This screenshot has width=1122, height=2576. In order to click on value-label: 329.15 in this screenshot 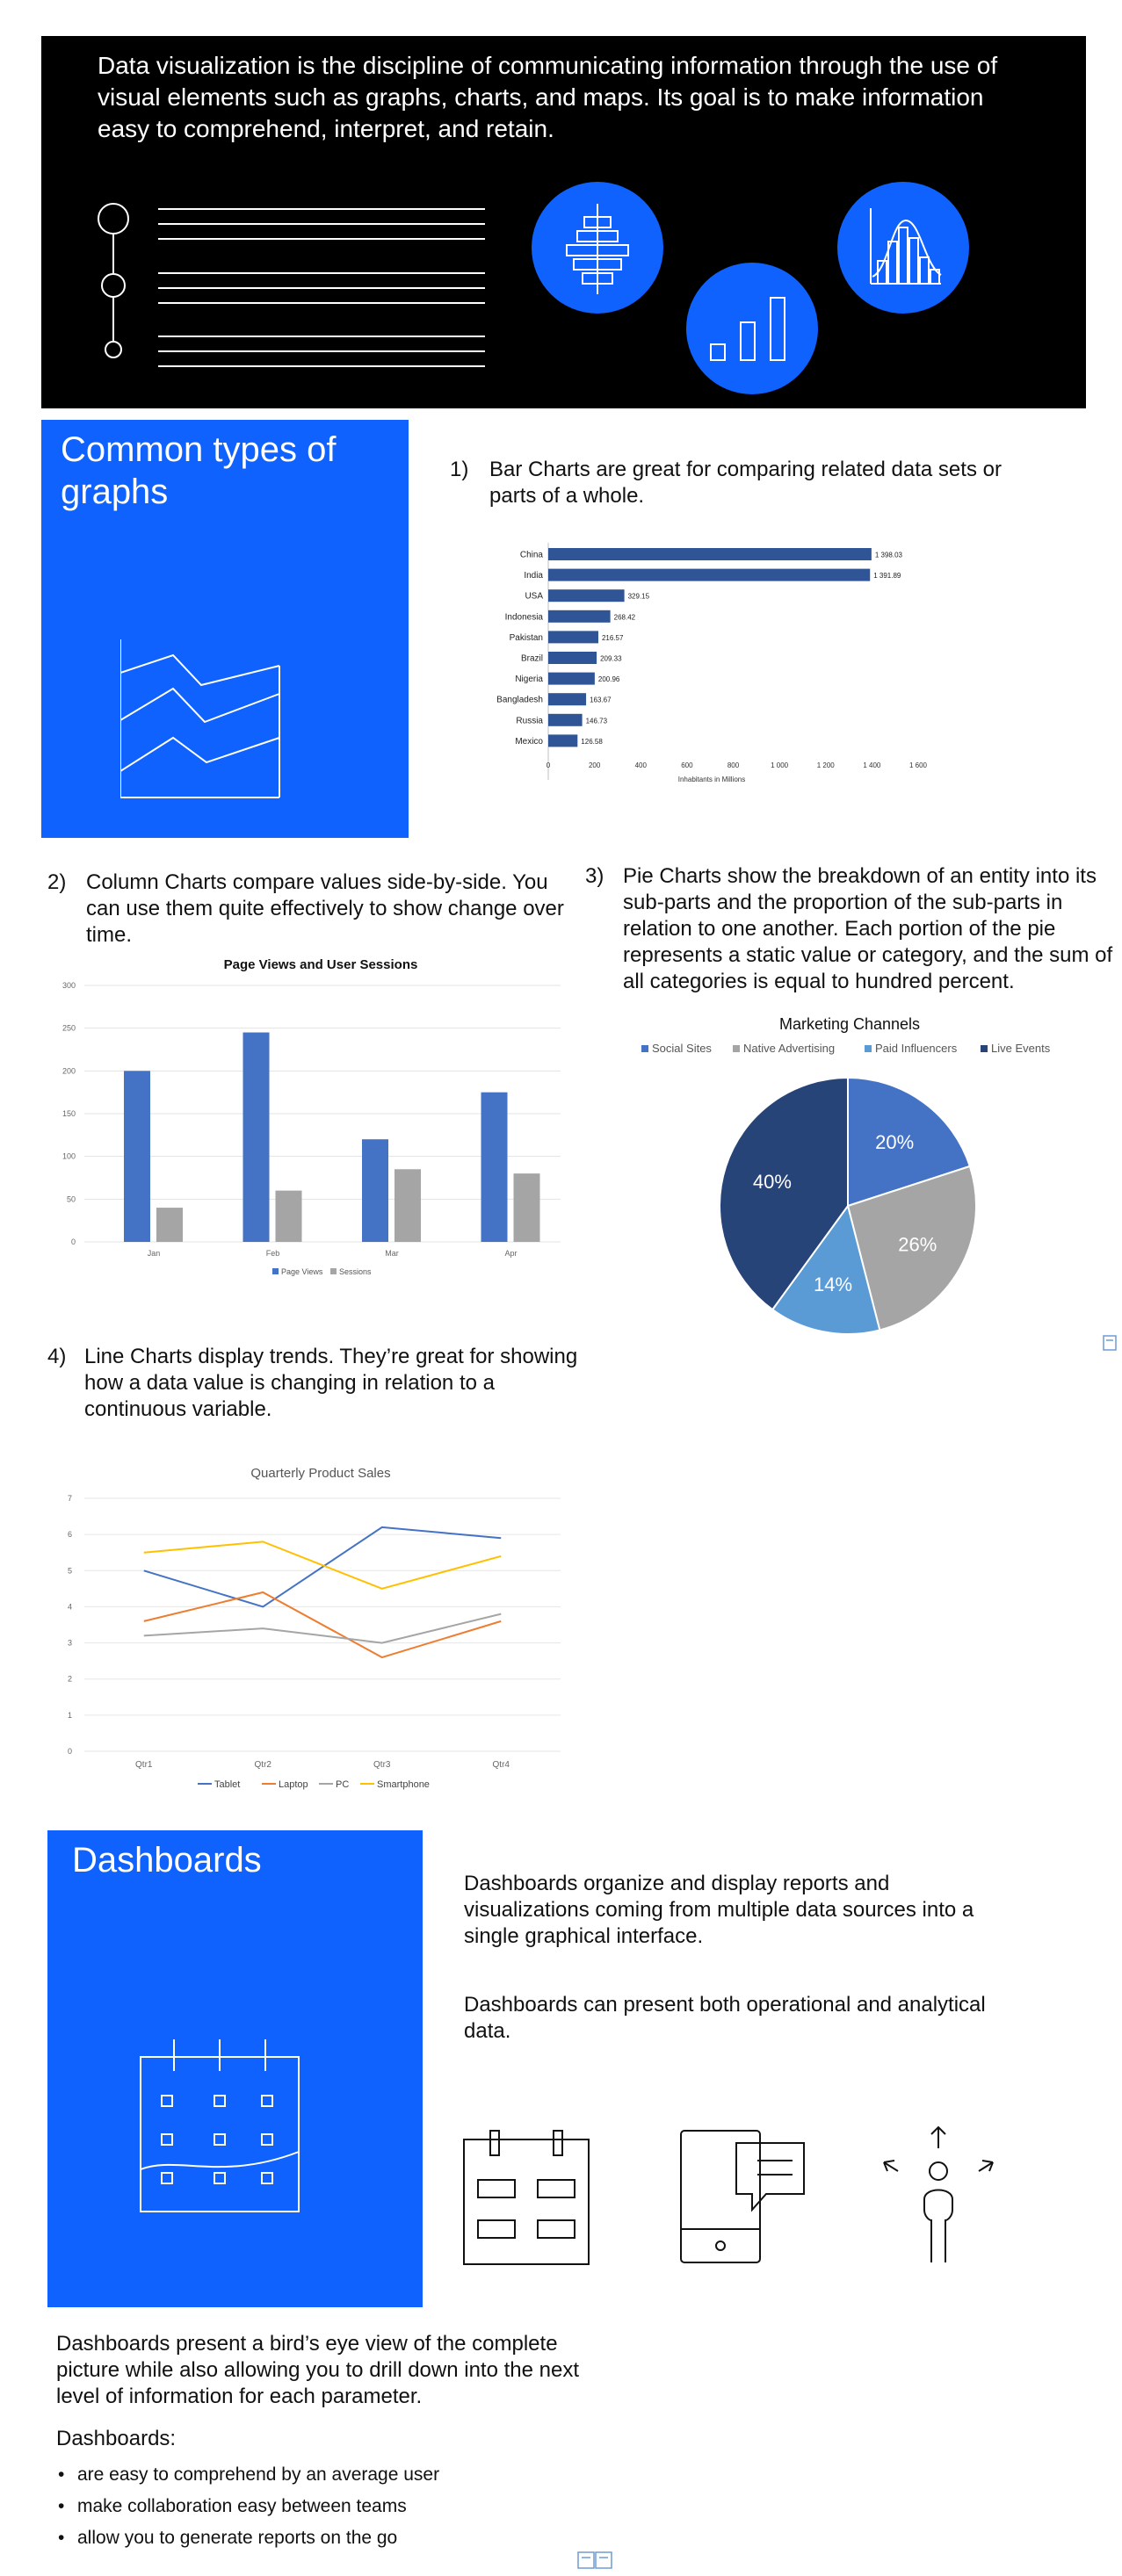, I will do `click(639, 597)`.